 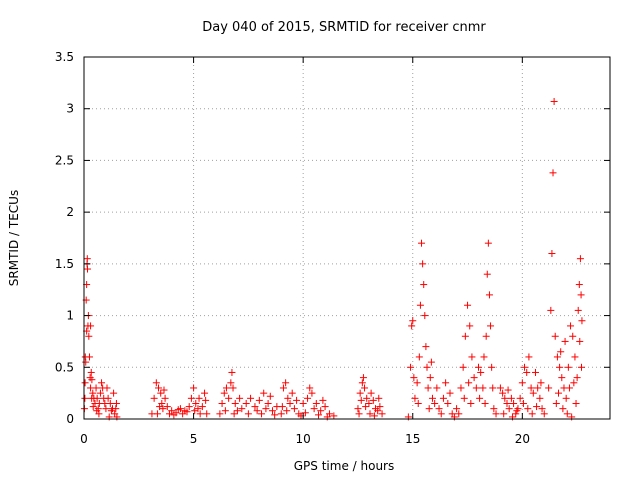 I want to click on y-tick-label: 0, so click(x=70, y=419).